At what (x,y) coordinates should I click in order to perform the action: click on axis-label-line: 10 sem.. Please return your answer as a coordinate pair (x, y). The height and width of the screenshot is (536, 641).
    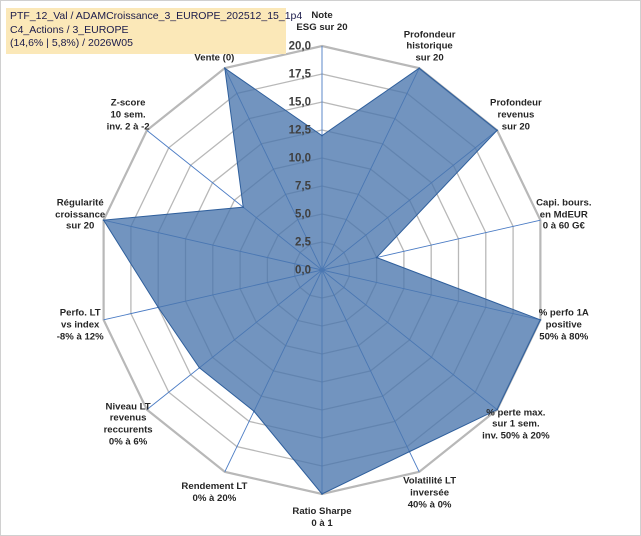
    Looking at the image, I should click on (128, 115).